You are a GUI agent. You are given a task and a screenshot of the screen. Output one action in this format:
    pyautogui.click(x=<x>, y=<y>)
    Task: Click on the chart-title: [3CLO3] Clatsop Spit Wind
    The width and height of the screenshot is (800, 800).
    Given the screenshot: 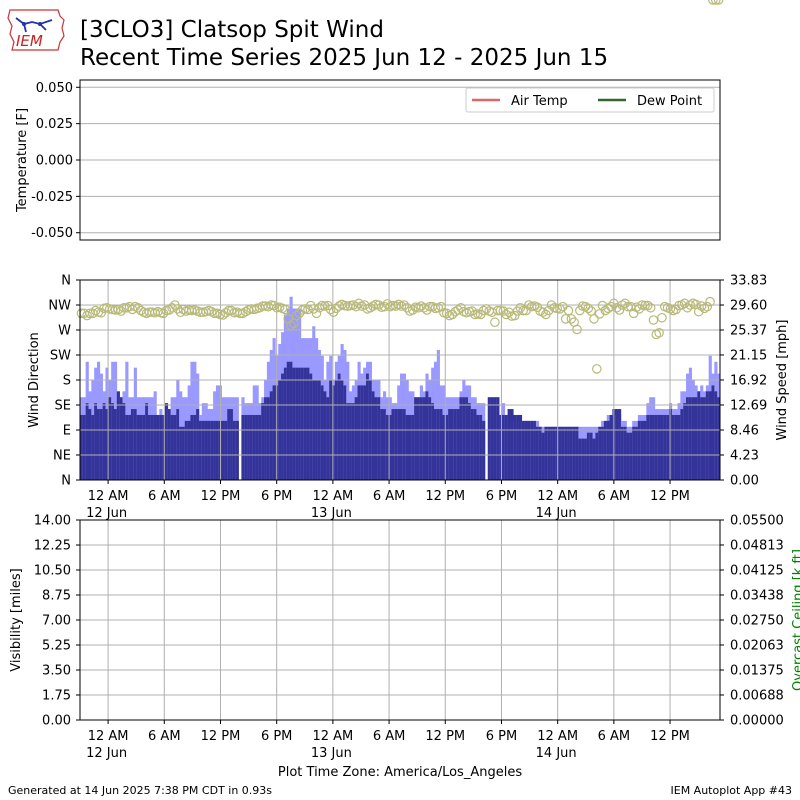 What is the action you would take?
    pyautogui.click(x=232, y=30)
    